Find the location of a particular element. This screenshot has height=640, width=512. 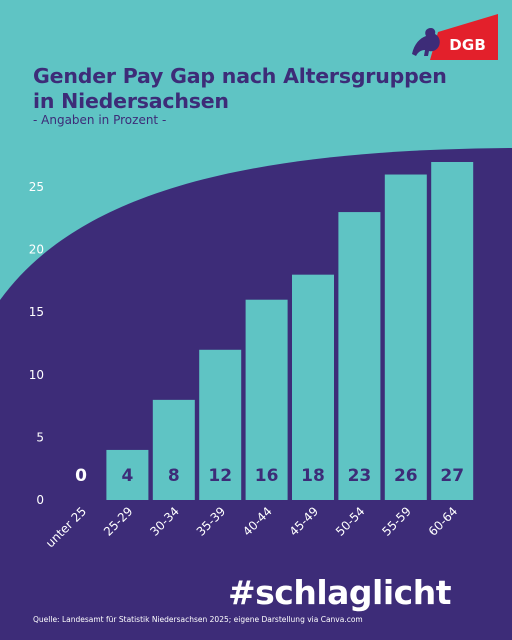

dgb-logo is located at coordinates (453, 37).